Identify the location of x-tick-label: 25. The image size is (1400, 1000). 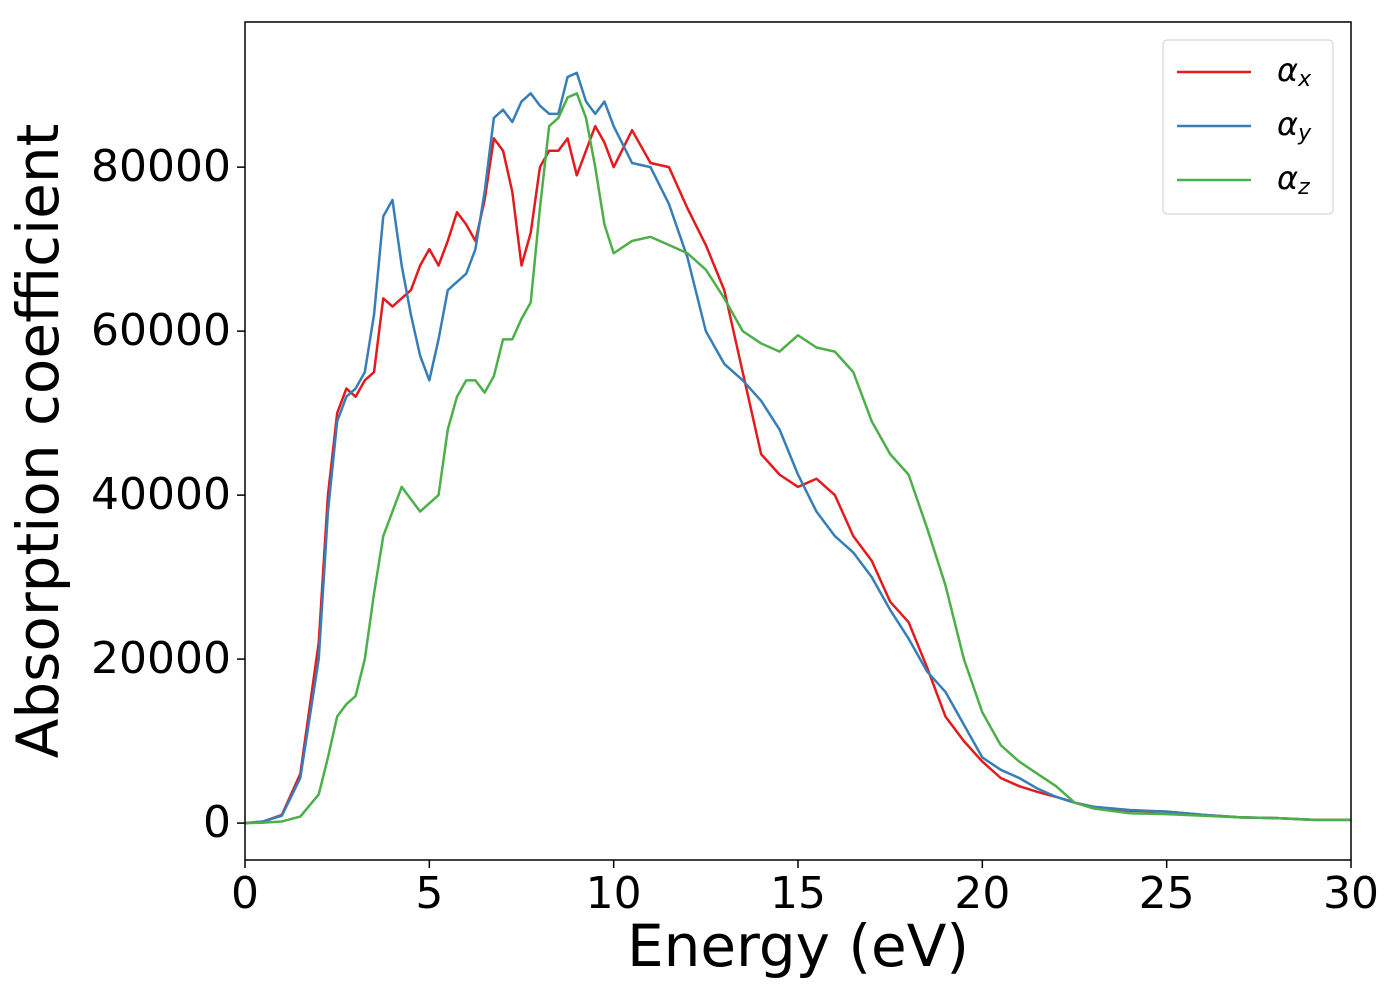
(1167, 893).